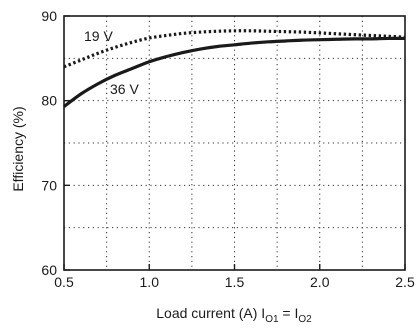  I want to click on x-tick-label: 1.5, so click(235, 282).